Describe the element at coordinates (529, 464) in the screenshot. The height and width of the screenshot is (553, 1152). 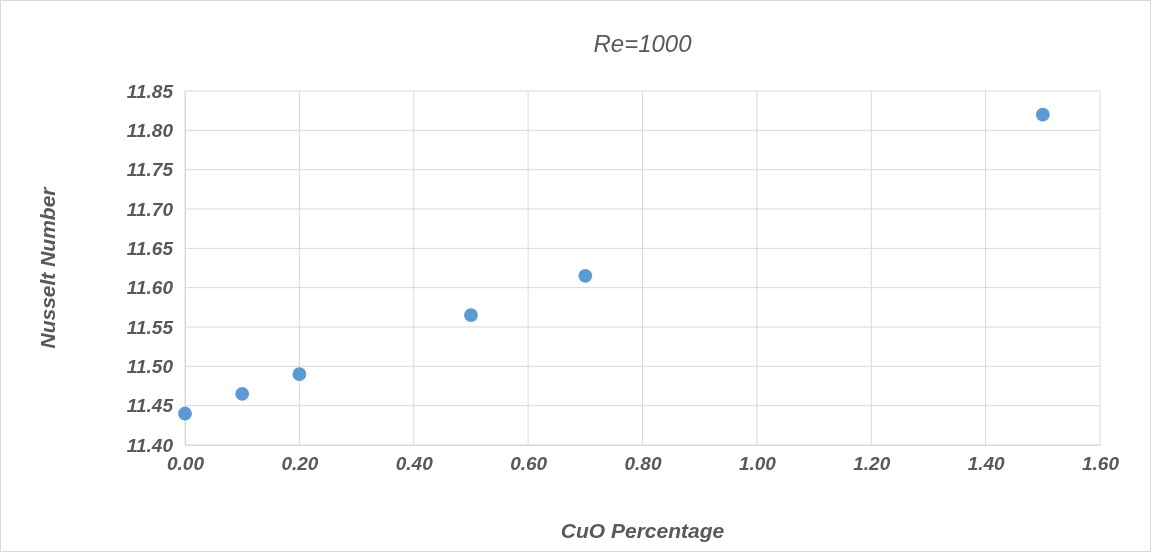
I see `x-tick-label: 0.60` at that location.